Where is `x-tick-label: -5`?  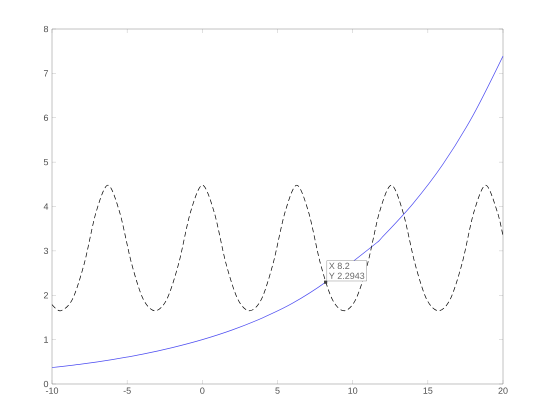
x-tick-label: -5 is located at coordinates (127, 391).